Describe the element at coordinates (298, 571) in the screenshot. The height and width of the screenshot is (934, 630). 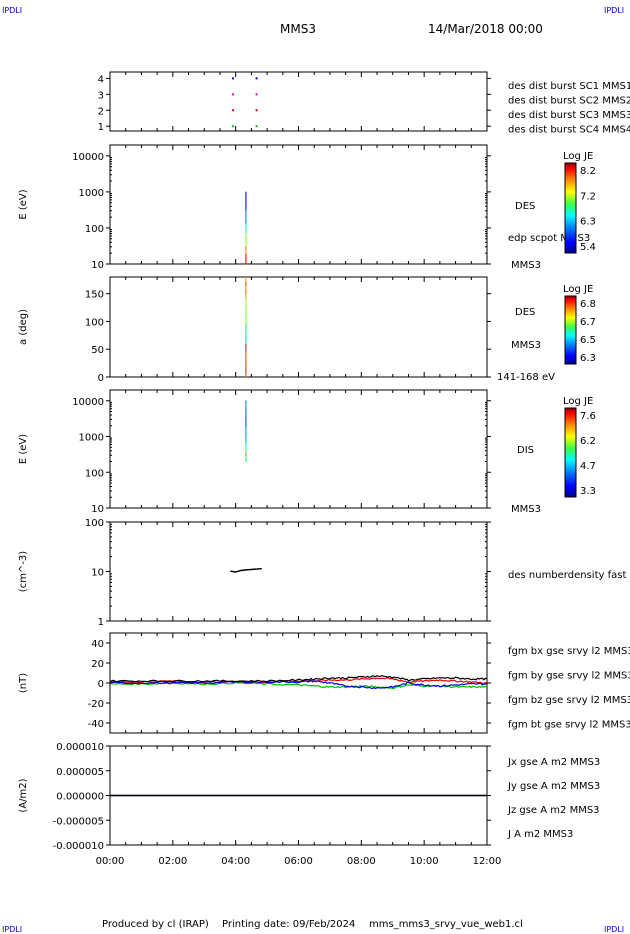
I see `density-panel-frame` at that location.